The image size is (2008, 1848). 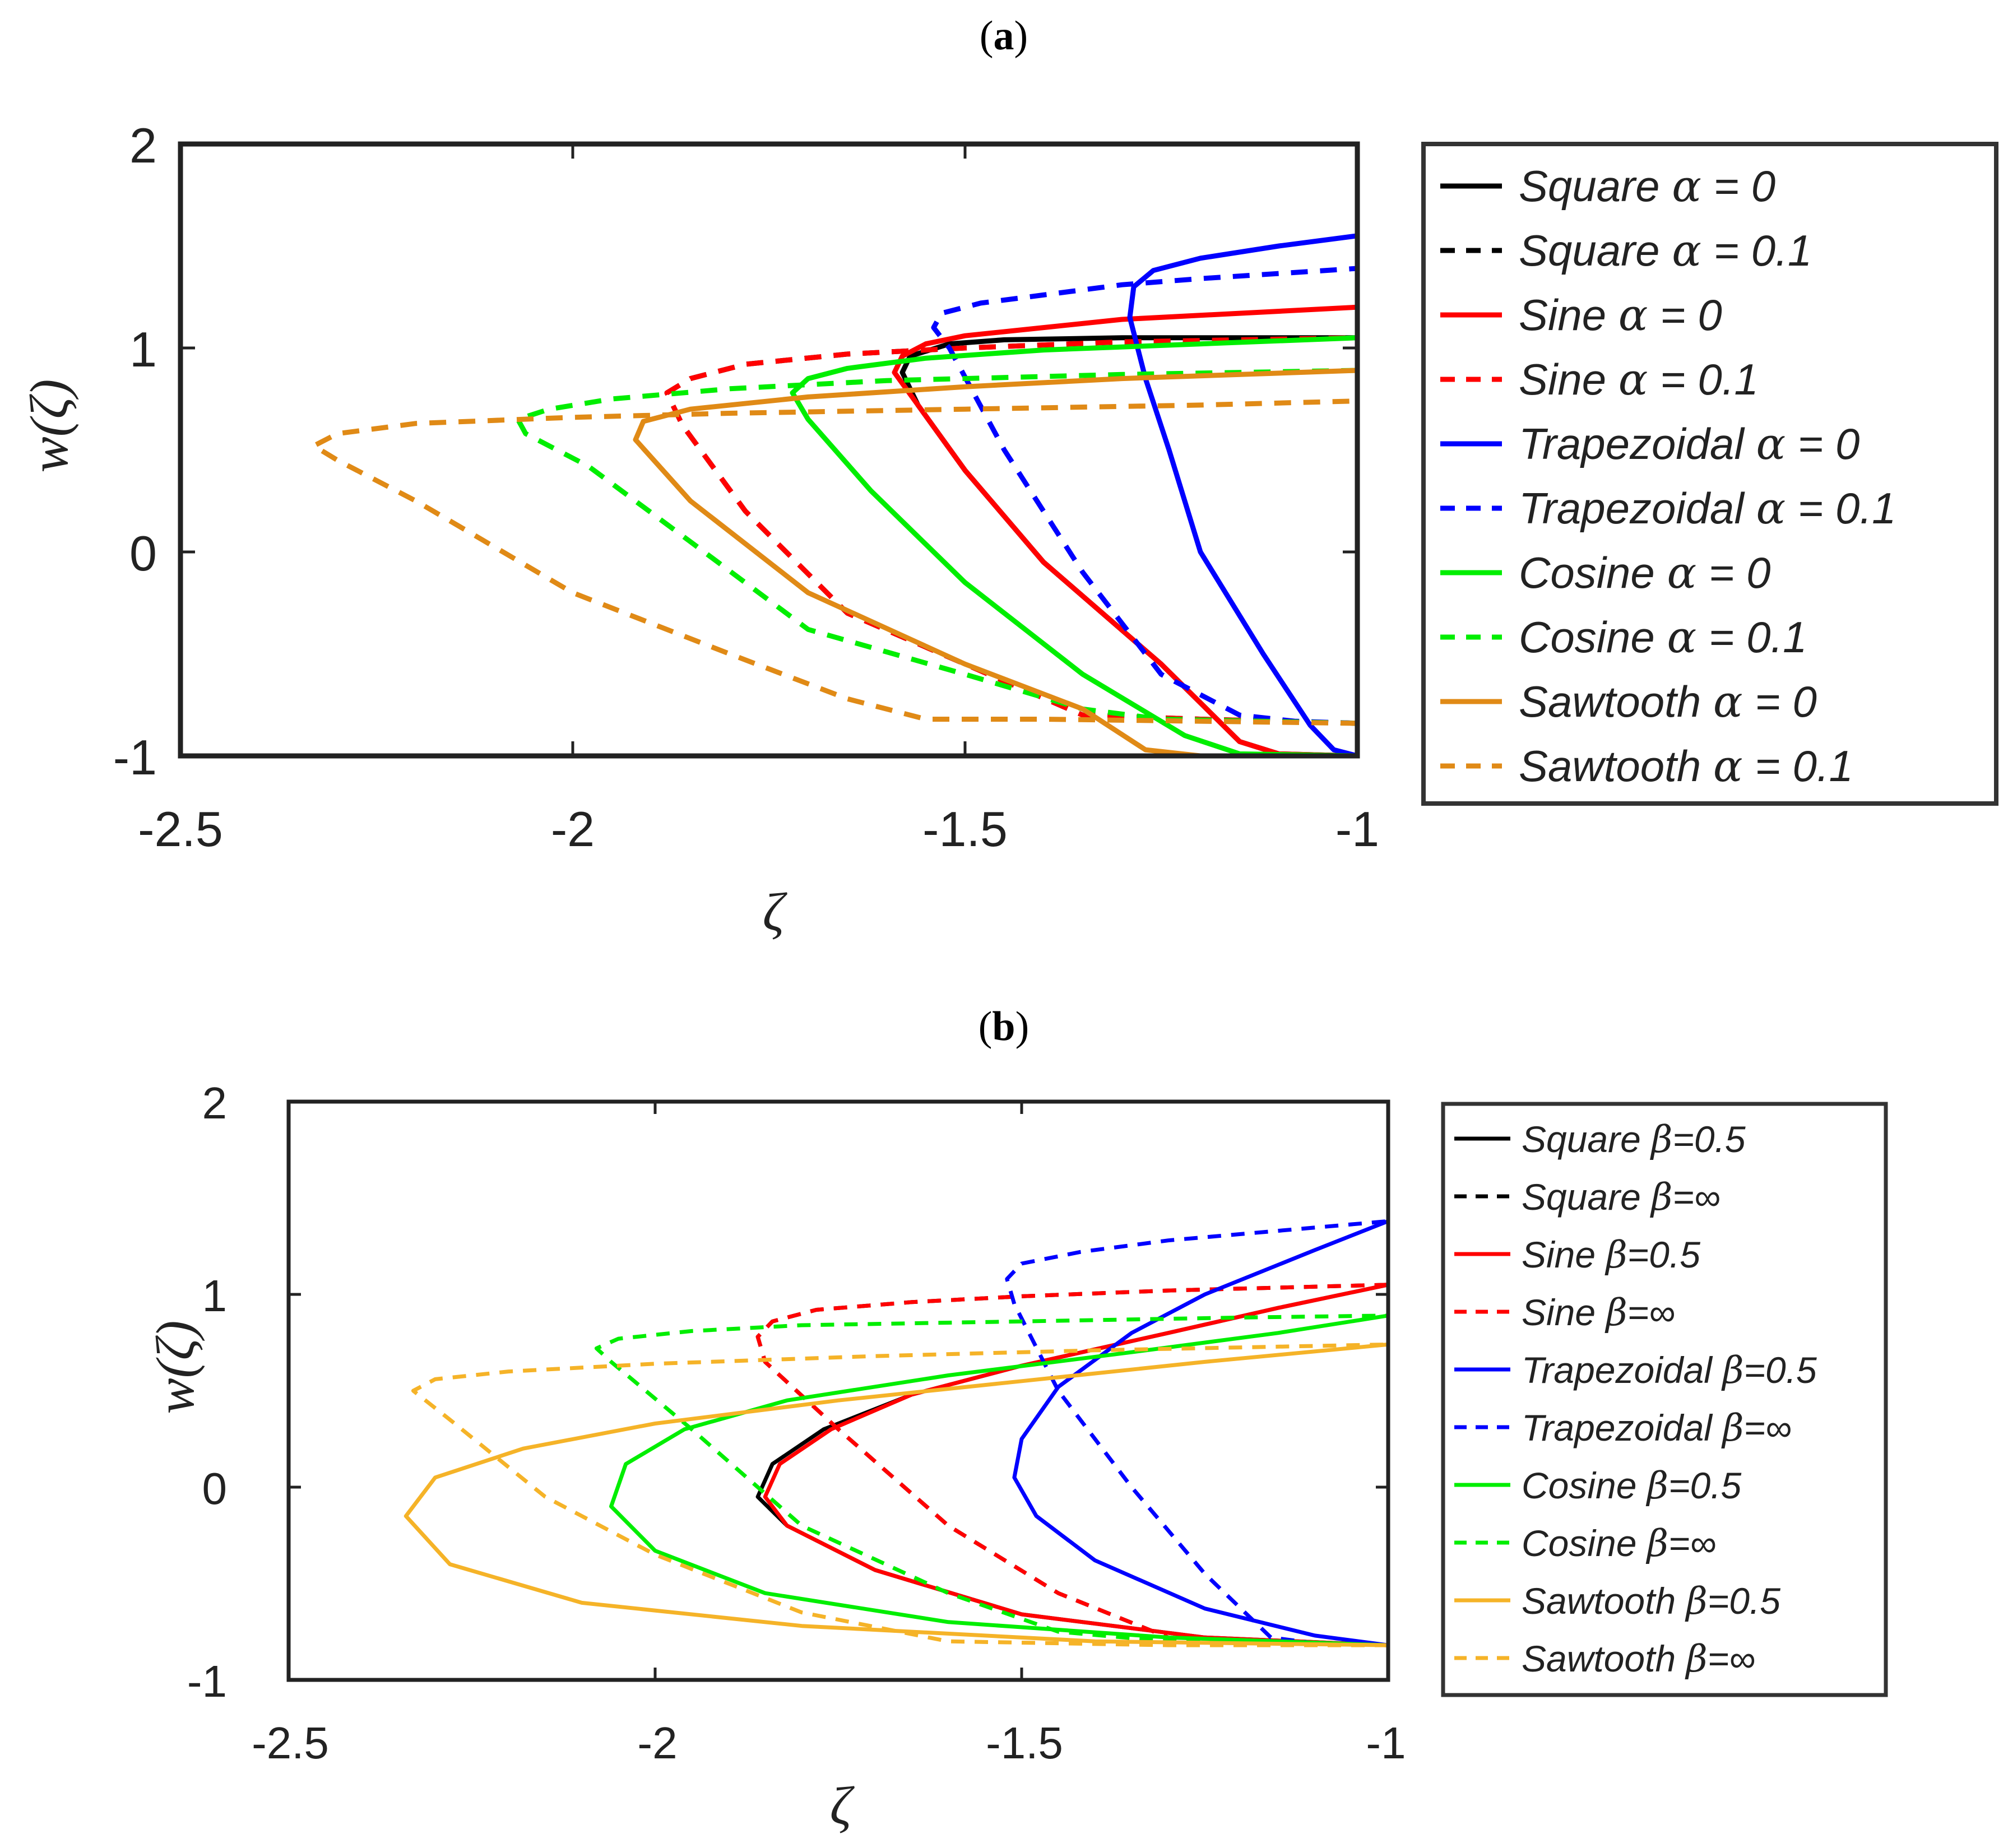 I want to click on panel-b-xticks: -2.5 -2 -1.5 -1, so click(x=829, y=1743).